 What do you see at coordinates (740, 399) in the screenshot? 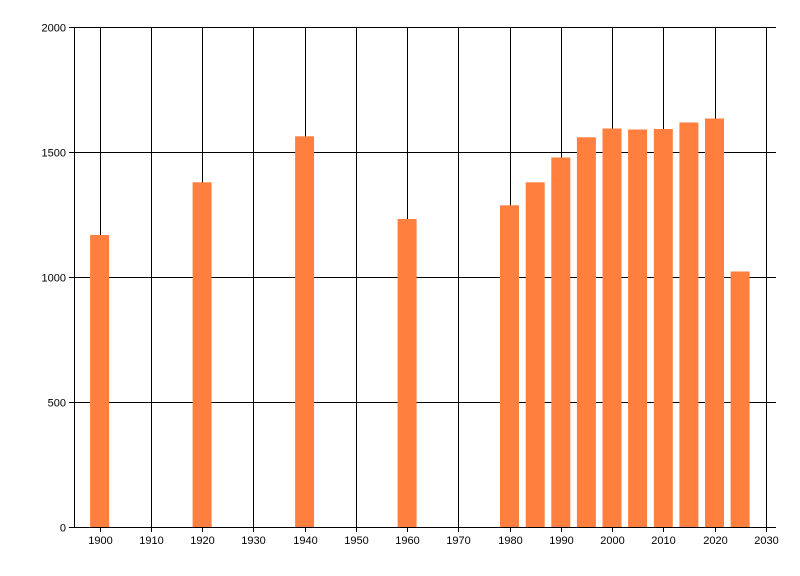
I see `bar-2025` at bounding box center [740, 399].